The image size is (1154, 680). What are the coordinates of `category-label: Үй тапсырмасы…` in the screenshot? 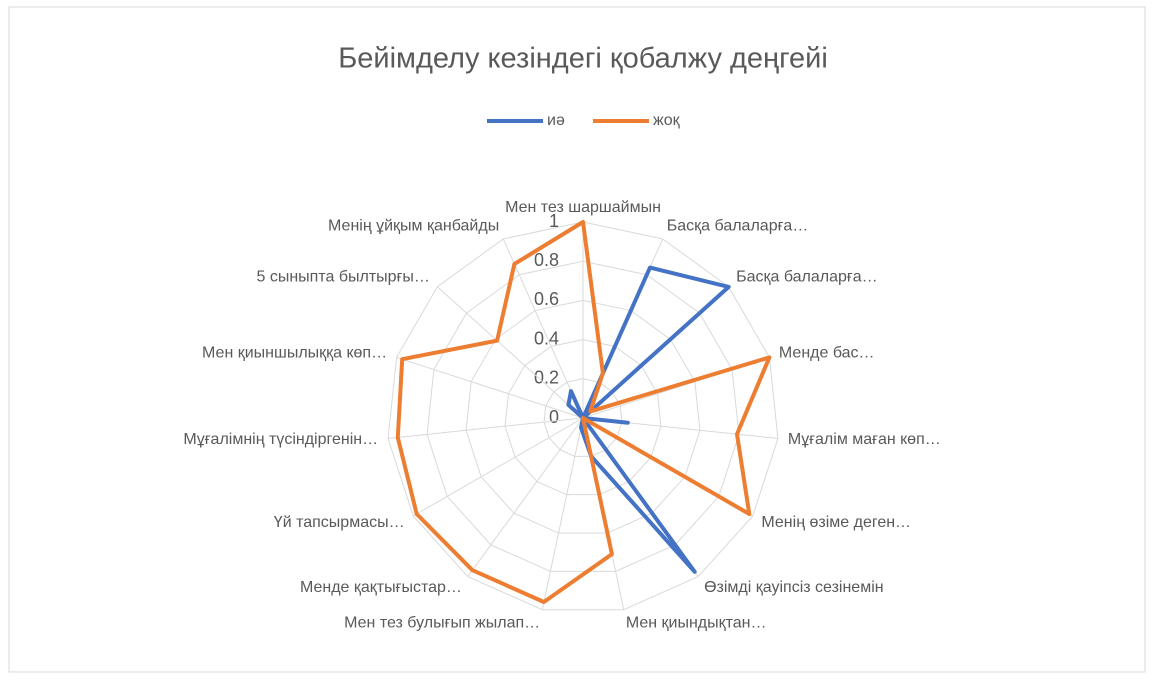 It's located at (339, 522).